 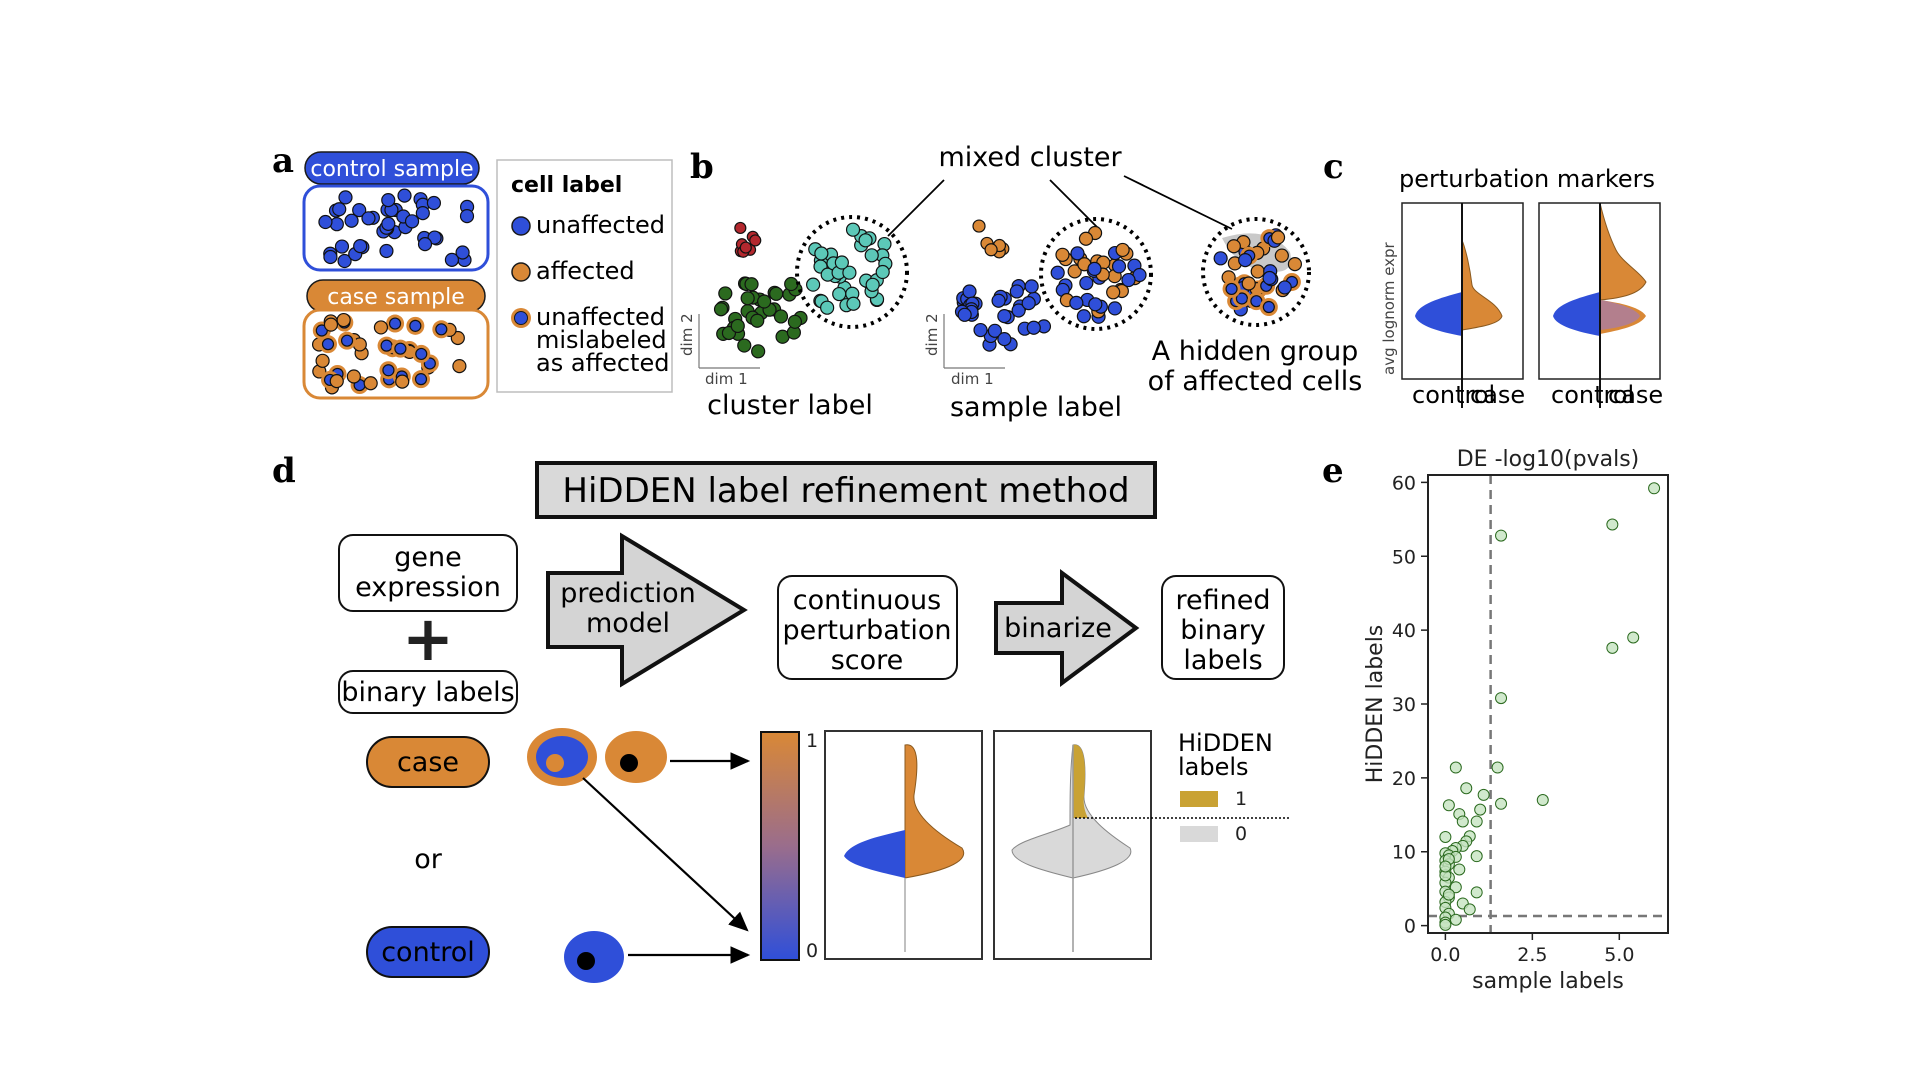 What do you see at coordinates (740, 228) in the screenshot?
I see `cluster-red-cell` at bounding box center [740, 228].